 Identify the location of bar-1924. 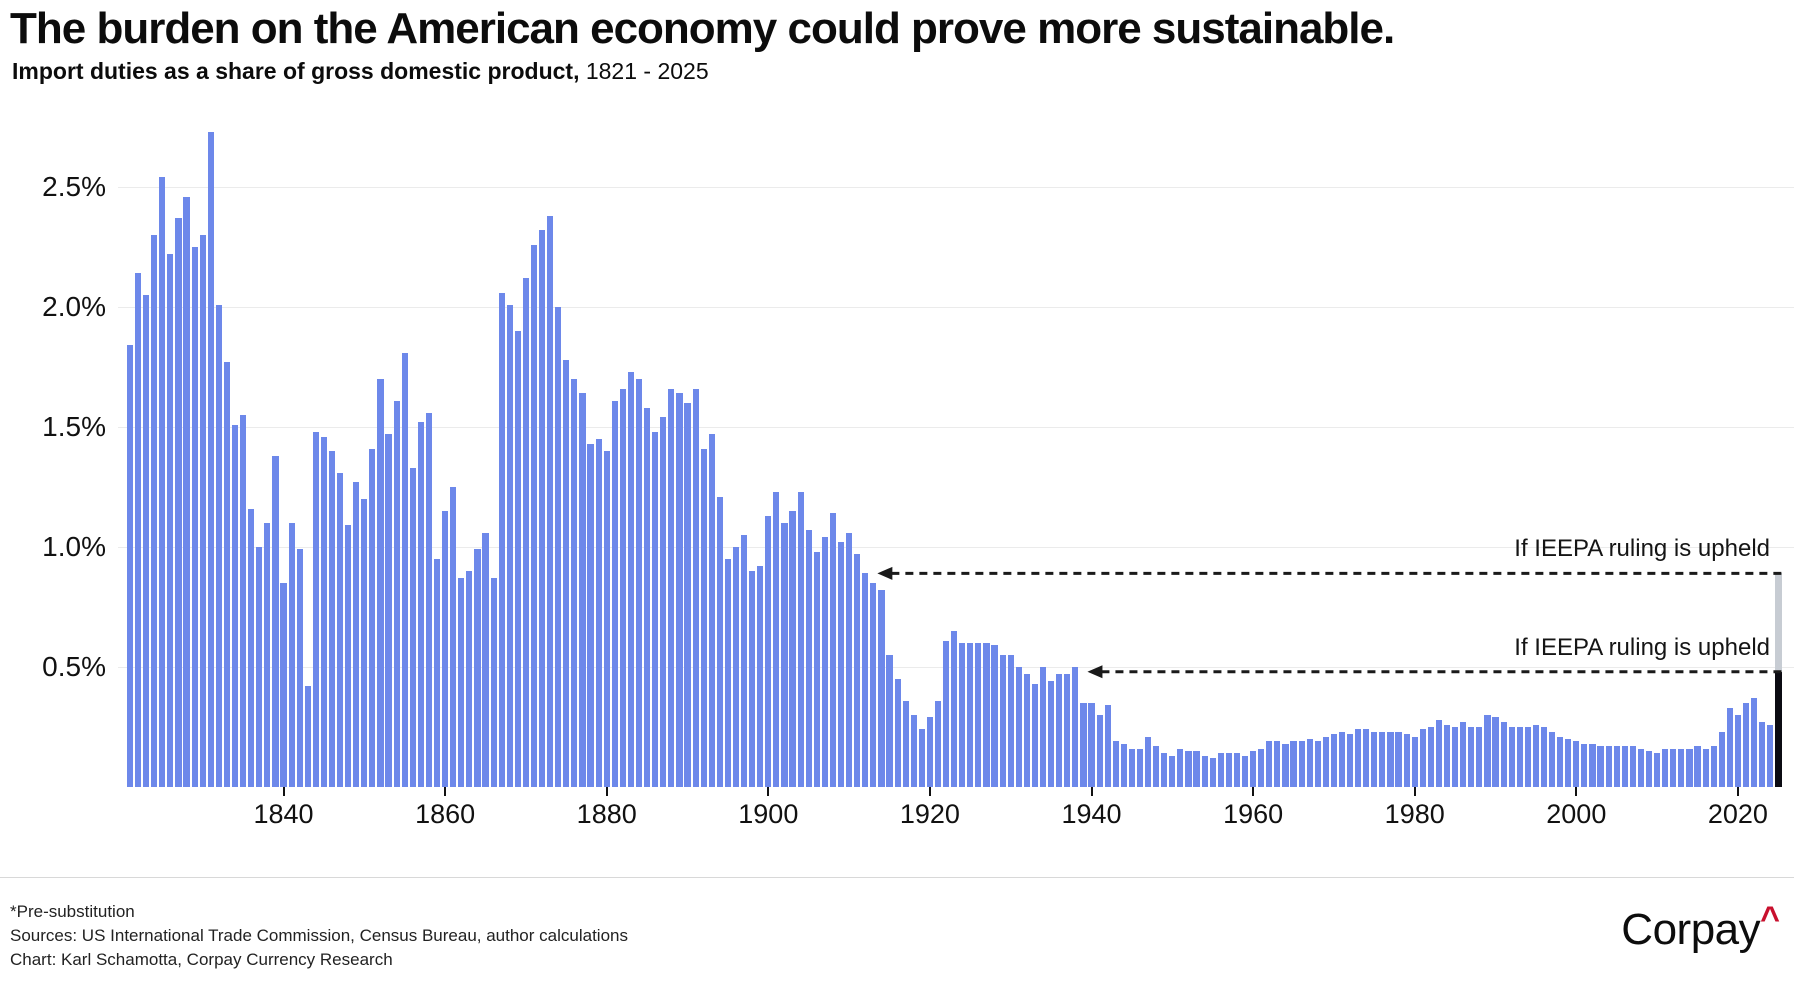
(962, 715).